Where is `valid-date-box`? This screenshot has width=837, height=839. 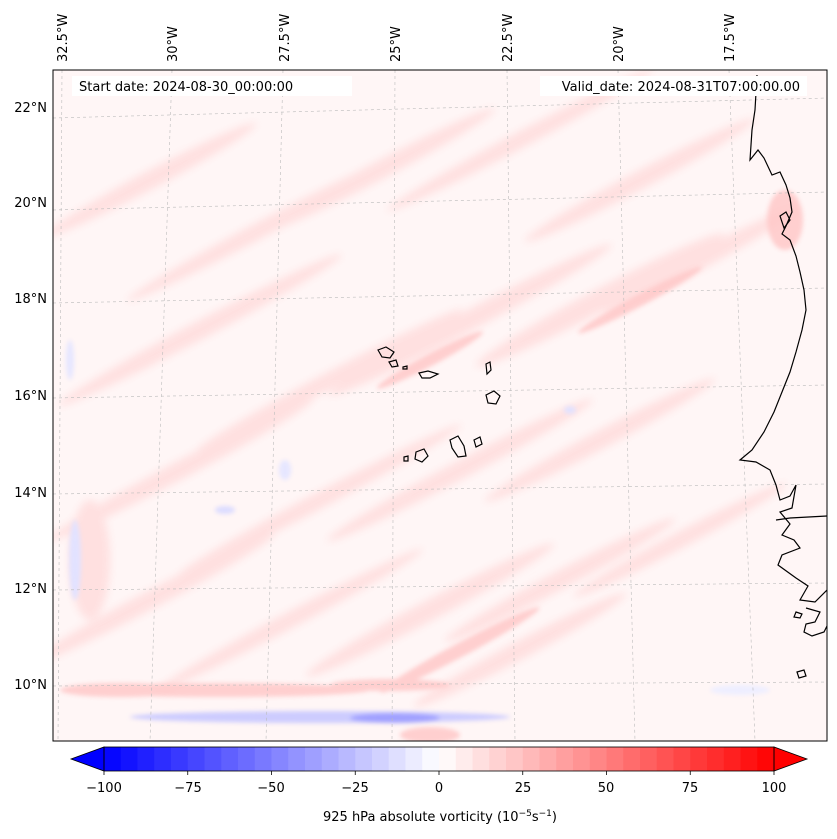
valid-date-box is located at coordinates (673, 86).